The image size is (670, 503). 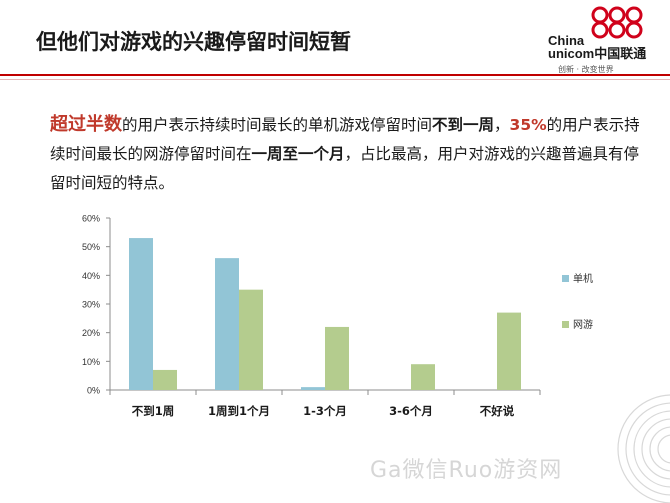 I want to click on bar-单机-不到1周, so click(x=141, y=314).